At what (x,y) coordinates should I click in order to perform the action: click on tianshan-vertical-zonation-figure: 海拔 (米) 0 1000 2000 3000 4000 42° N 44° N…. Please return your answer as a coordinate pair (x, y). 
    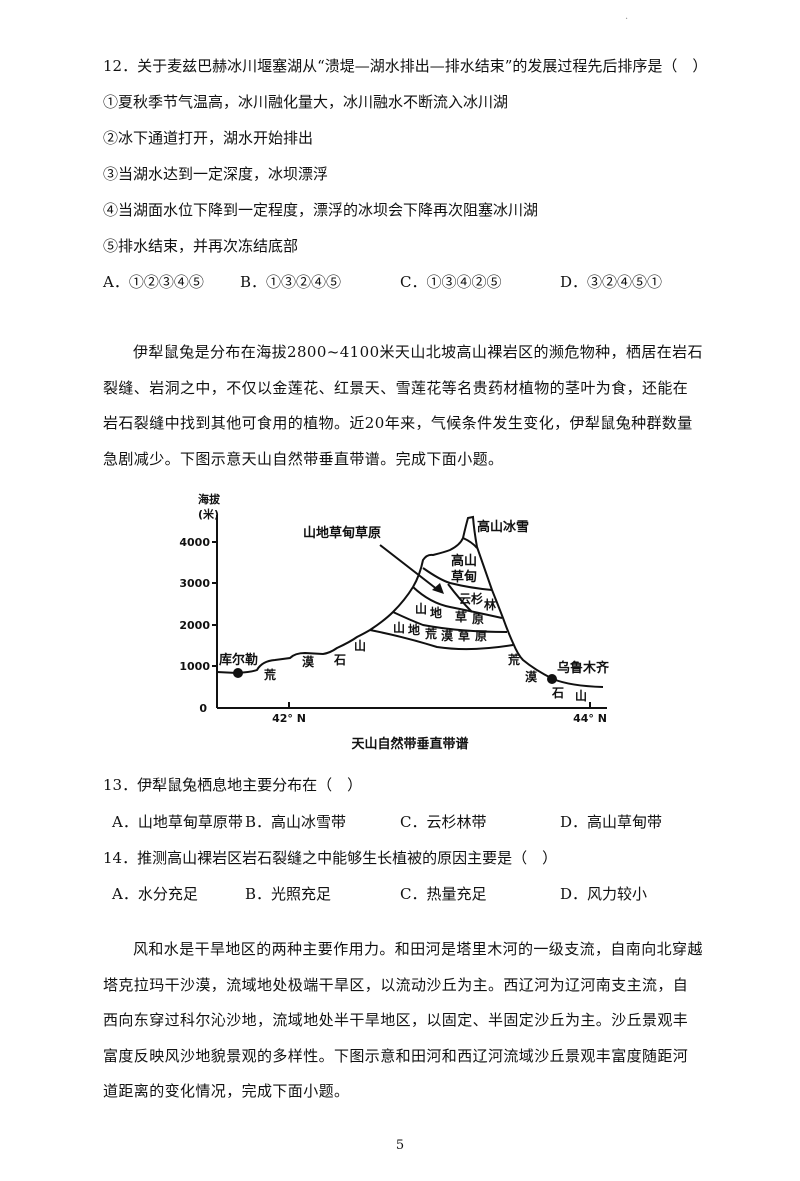
    Looking at the image, I should click on (394, 622).